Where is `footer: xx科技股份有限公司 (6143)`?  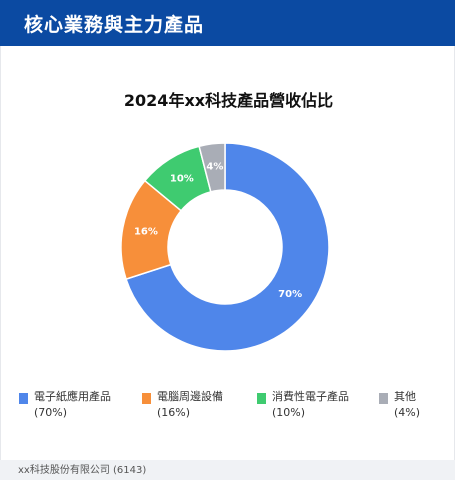 footer: xx科技股份有限公司 (6143) is located at coordinates (227, 470).